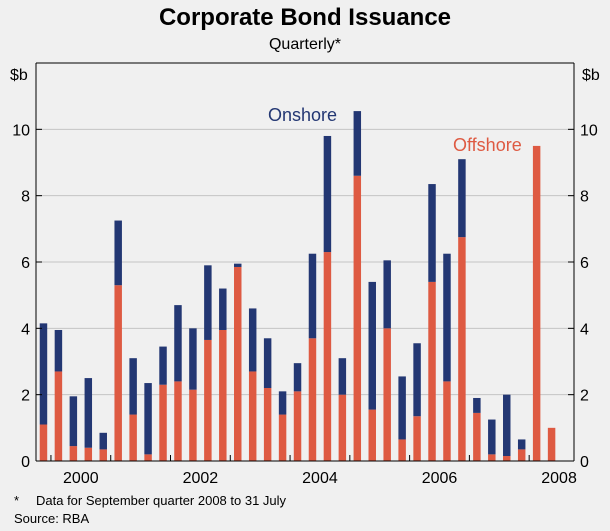 This screenshot has width=610, height=531. Describe the element at coordinates (52, 518) in the screenshot. I see `source-note: Source: RBA` at that location.